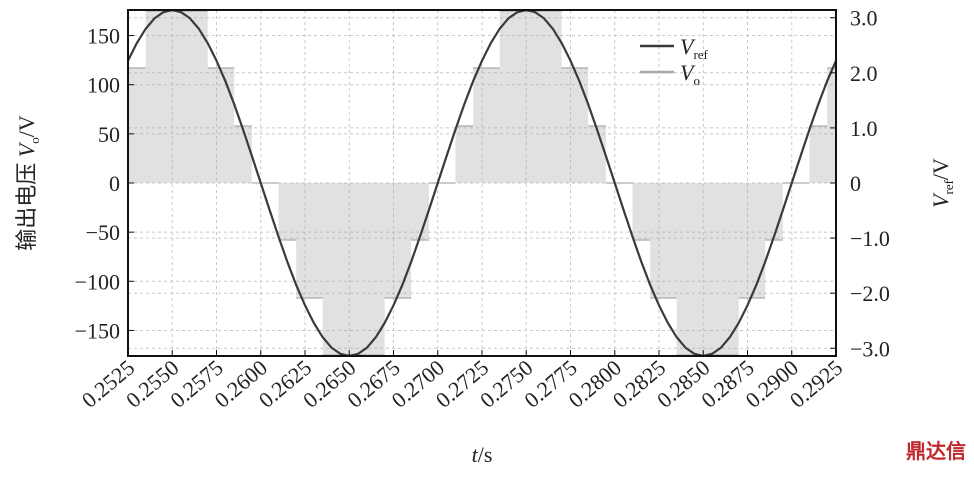  What do you see at coordinates (948, 186) in the screenshot?
I see `y2-label-sub: ref` at bounding box center [948, 186].